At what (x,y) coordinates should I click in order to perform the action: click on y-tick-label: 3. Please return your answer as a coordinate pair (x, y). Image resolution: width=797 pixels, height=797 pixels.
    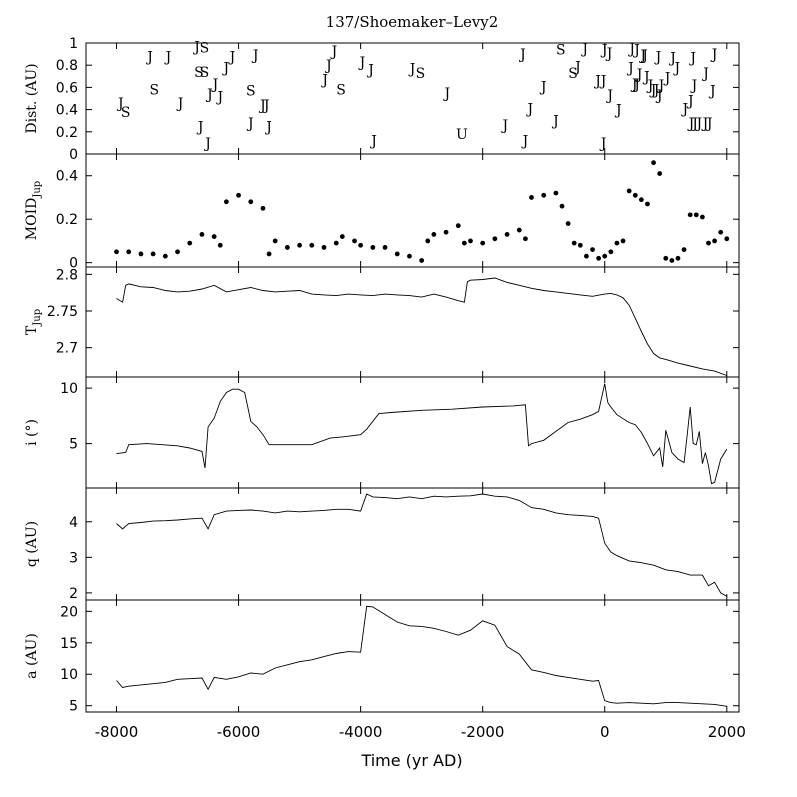
    Looking at the image, I should click on (73, 558).